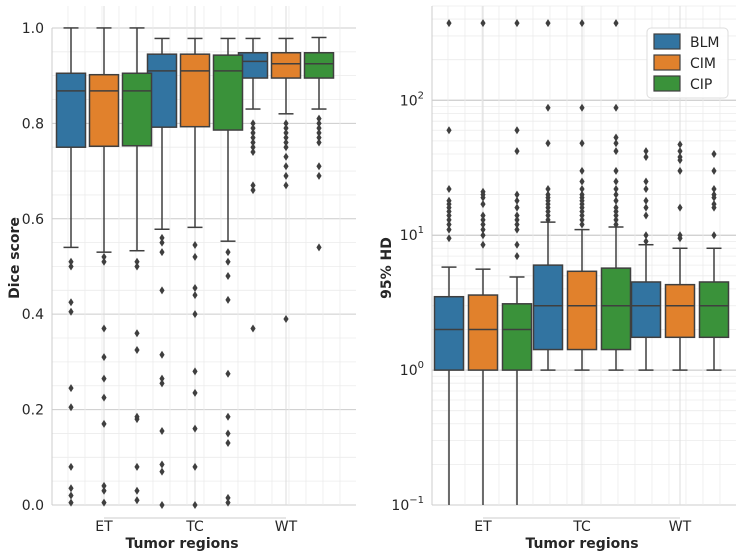 This screenshot has width=736, height=557. I want to click on box-cip-et, so click(137, 266).